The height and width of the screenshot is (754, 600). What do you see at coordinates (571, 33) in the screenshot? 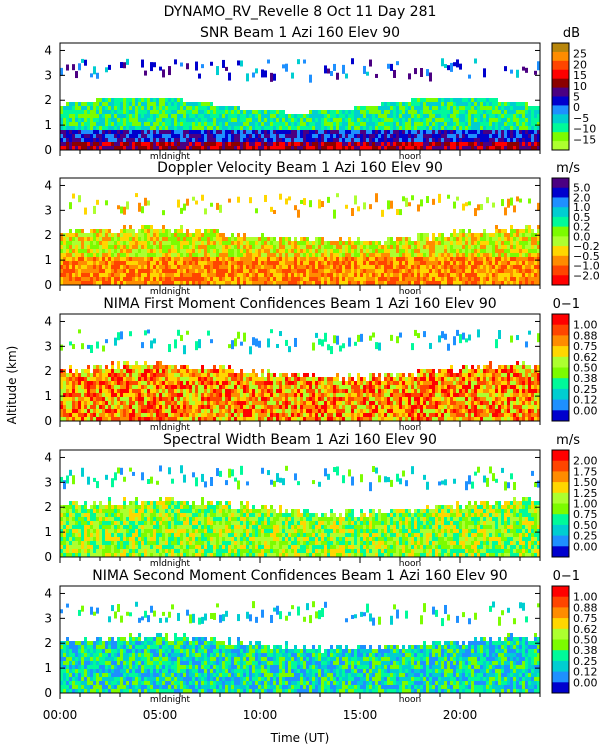
I see `colorbar-unit: dB` at bounding box center [571, 33].